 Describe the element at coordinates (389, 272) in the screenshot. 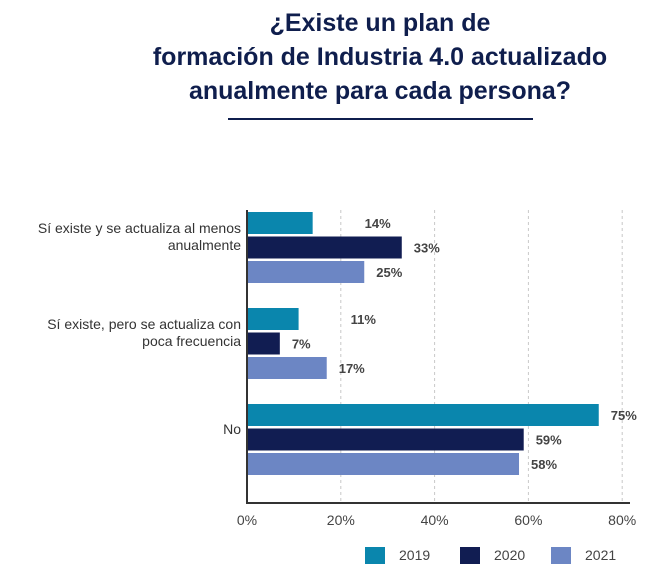

I see `data-label-2021-cat1: 25%` at that location.